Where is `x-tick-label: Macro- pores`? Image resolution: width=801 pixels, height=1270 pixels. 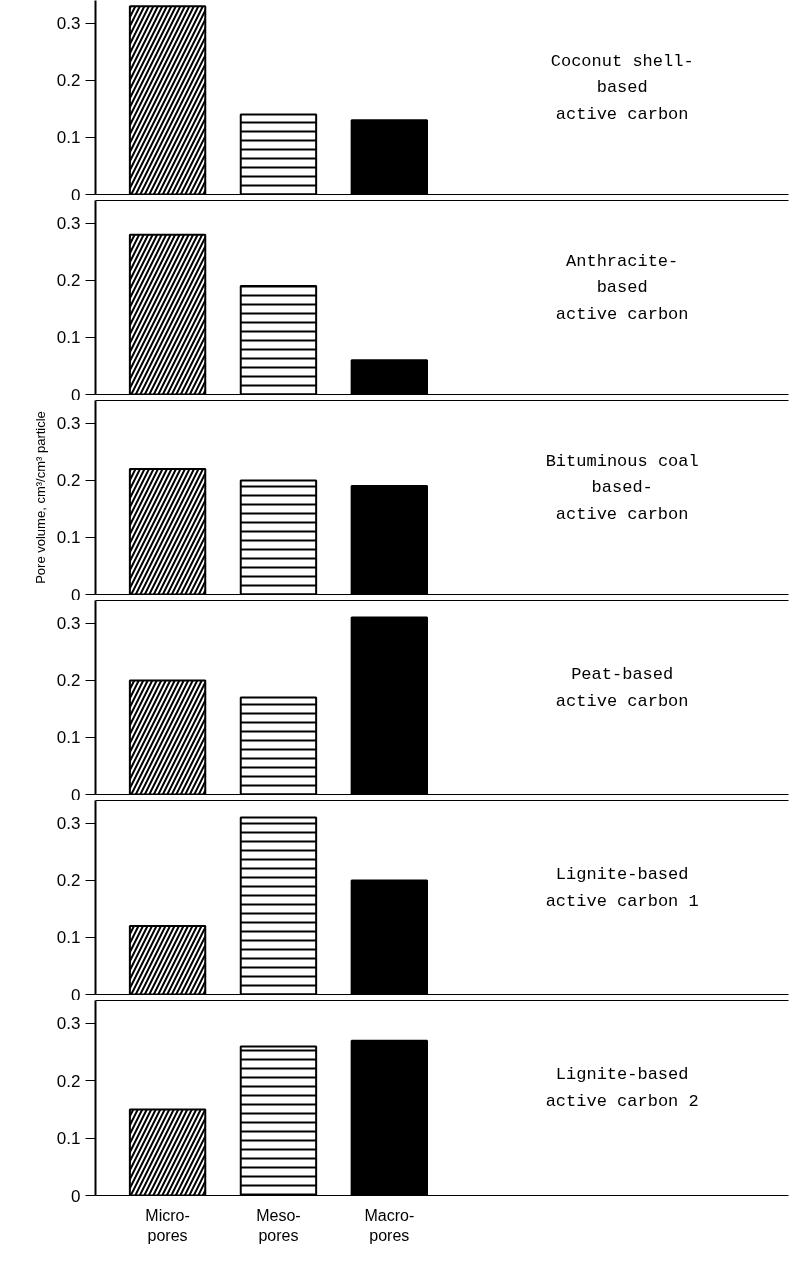
x-tick-label: Macro- pores is located at coordinates (389, 1225).